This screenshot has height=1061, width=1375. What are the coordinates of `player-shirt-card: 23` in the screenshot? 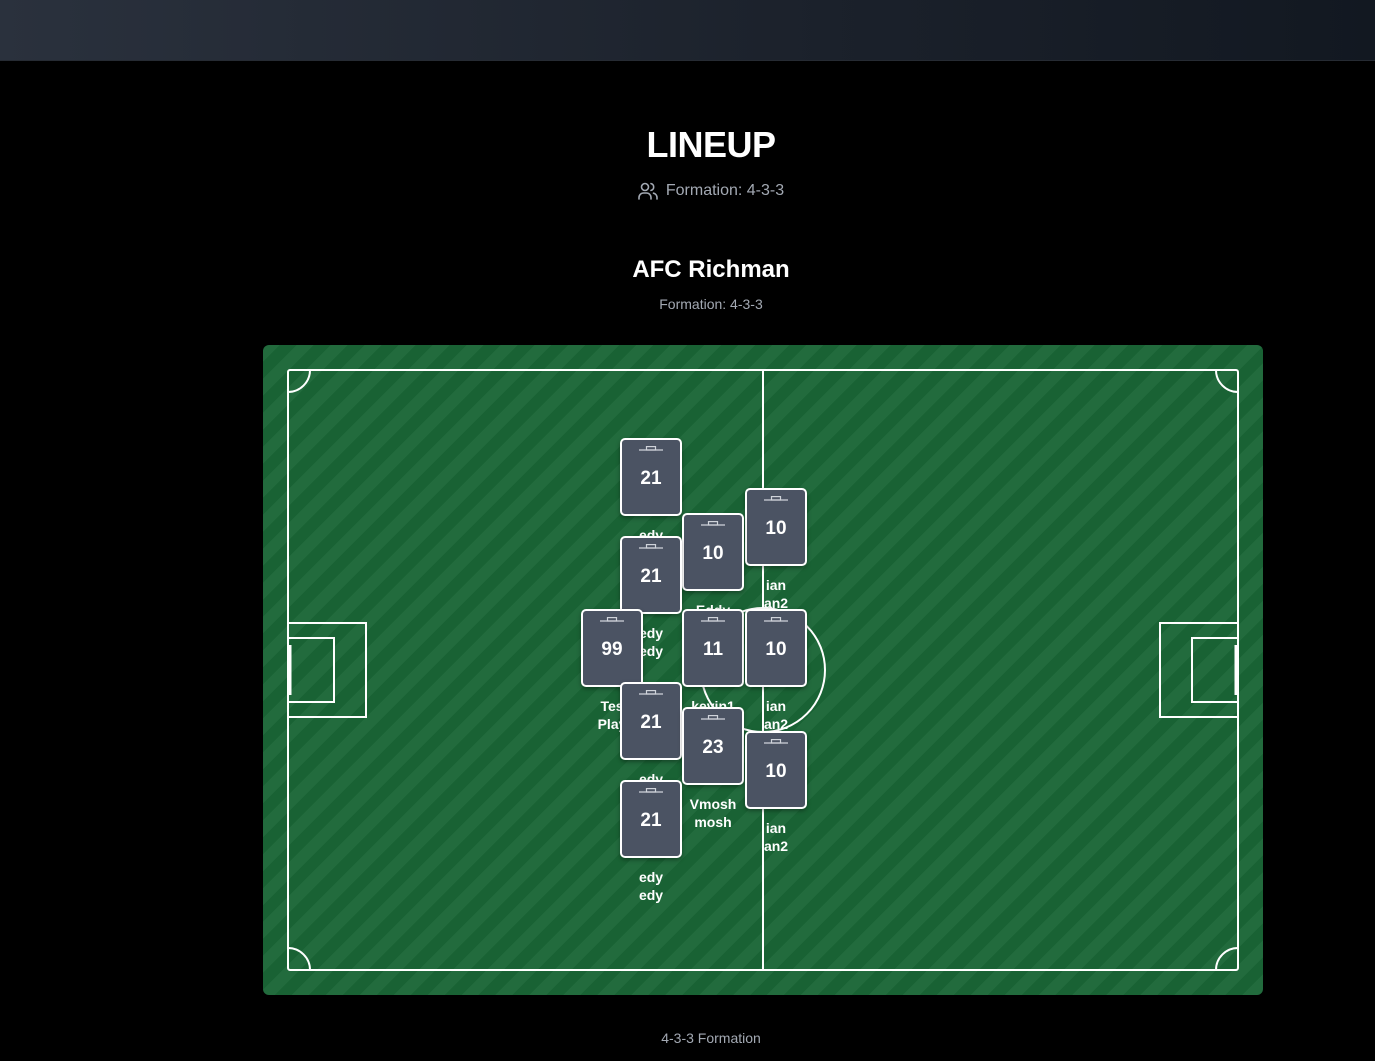 It's located at (713, 746).